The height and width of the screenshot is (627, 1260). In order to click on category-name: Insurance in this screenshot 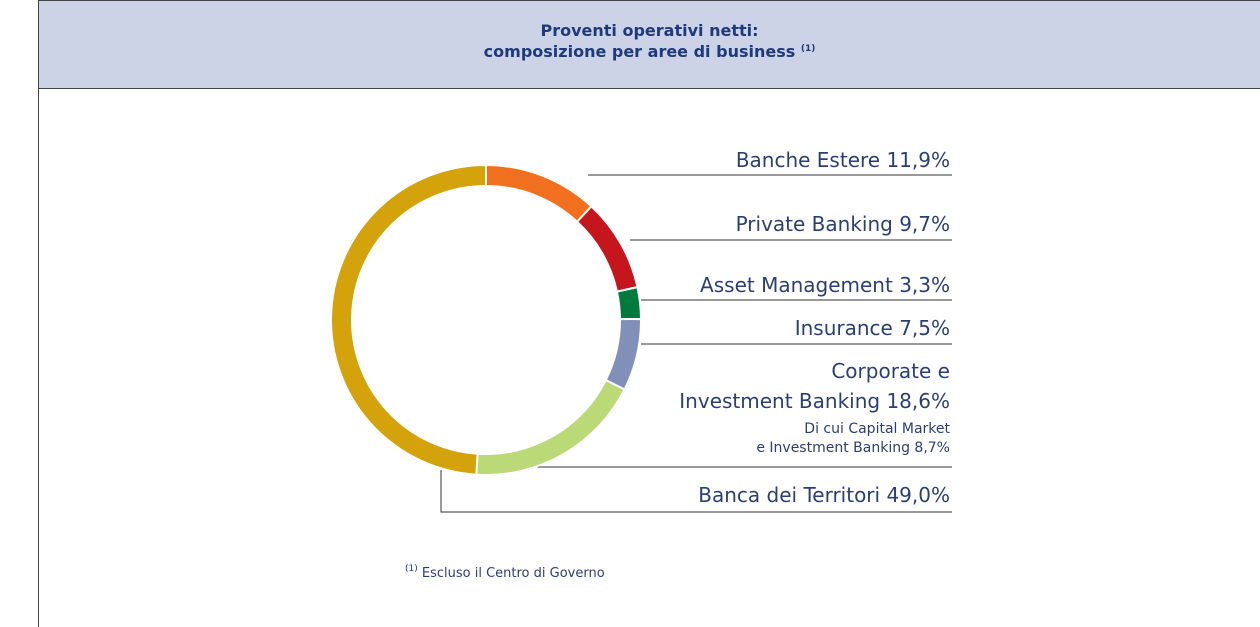, I will do `click(843, 328)`.